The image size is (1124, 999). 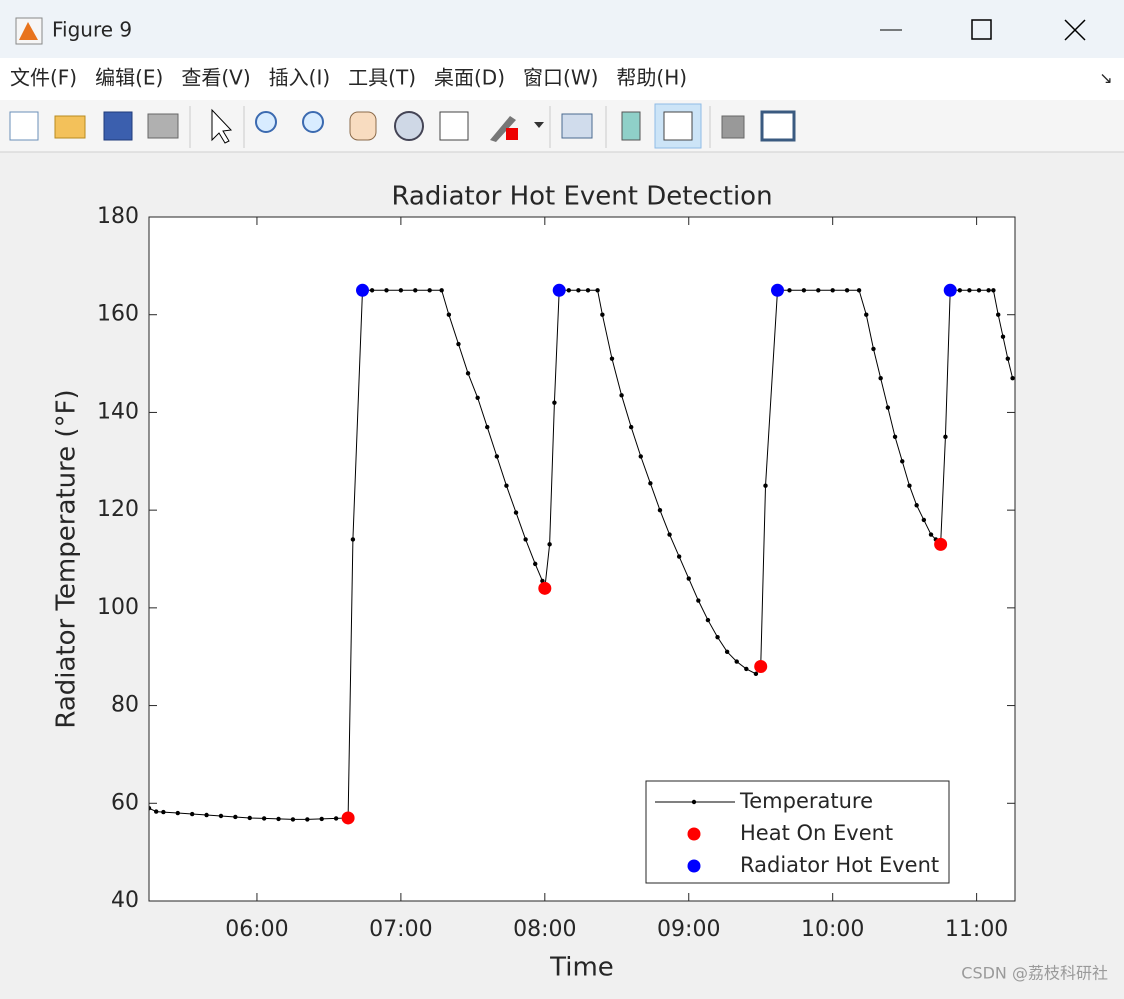 I want to click on y-axis-label: Radiator Temperature (°F), so click(x=67, y=558).